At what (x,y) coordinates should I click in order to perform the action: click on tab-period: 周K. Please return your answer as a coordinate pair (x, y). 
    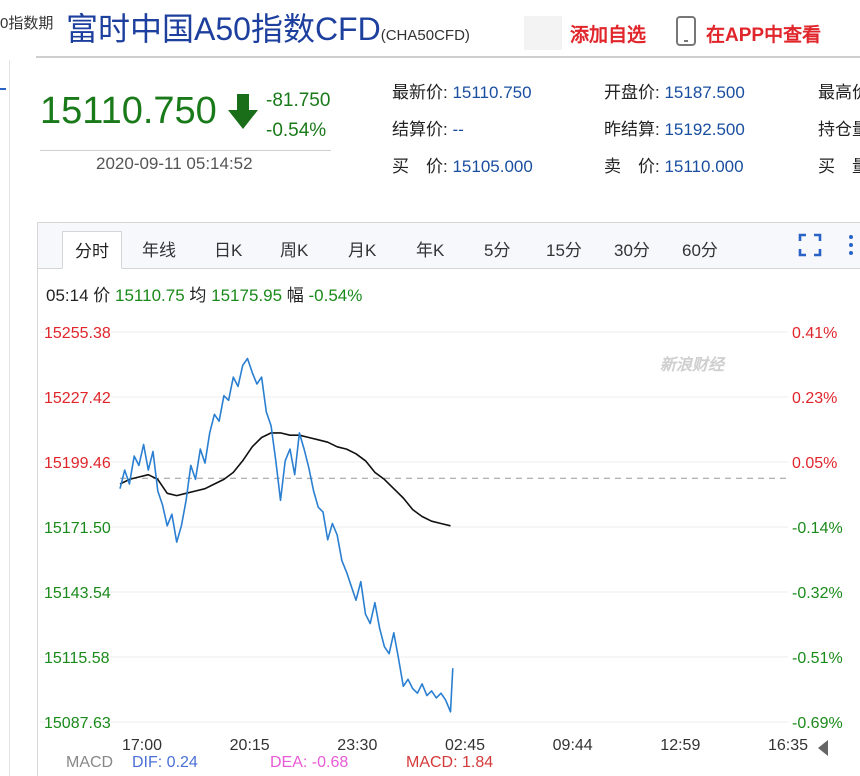
    Looking at the image, I should click on (294, 250).